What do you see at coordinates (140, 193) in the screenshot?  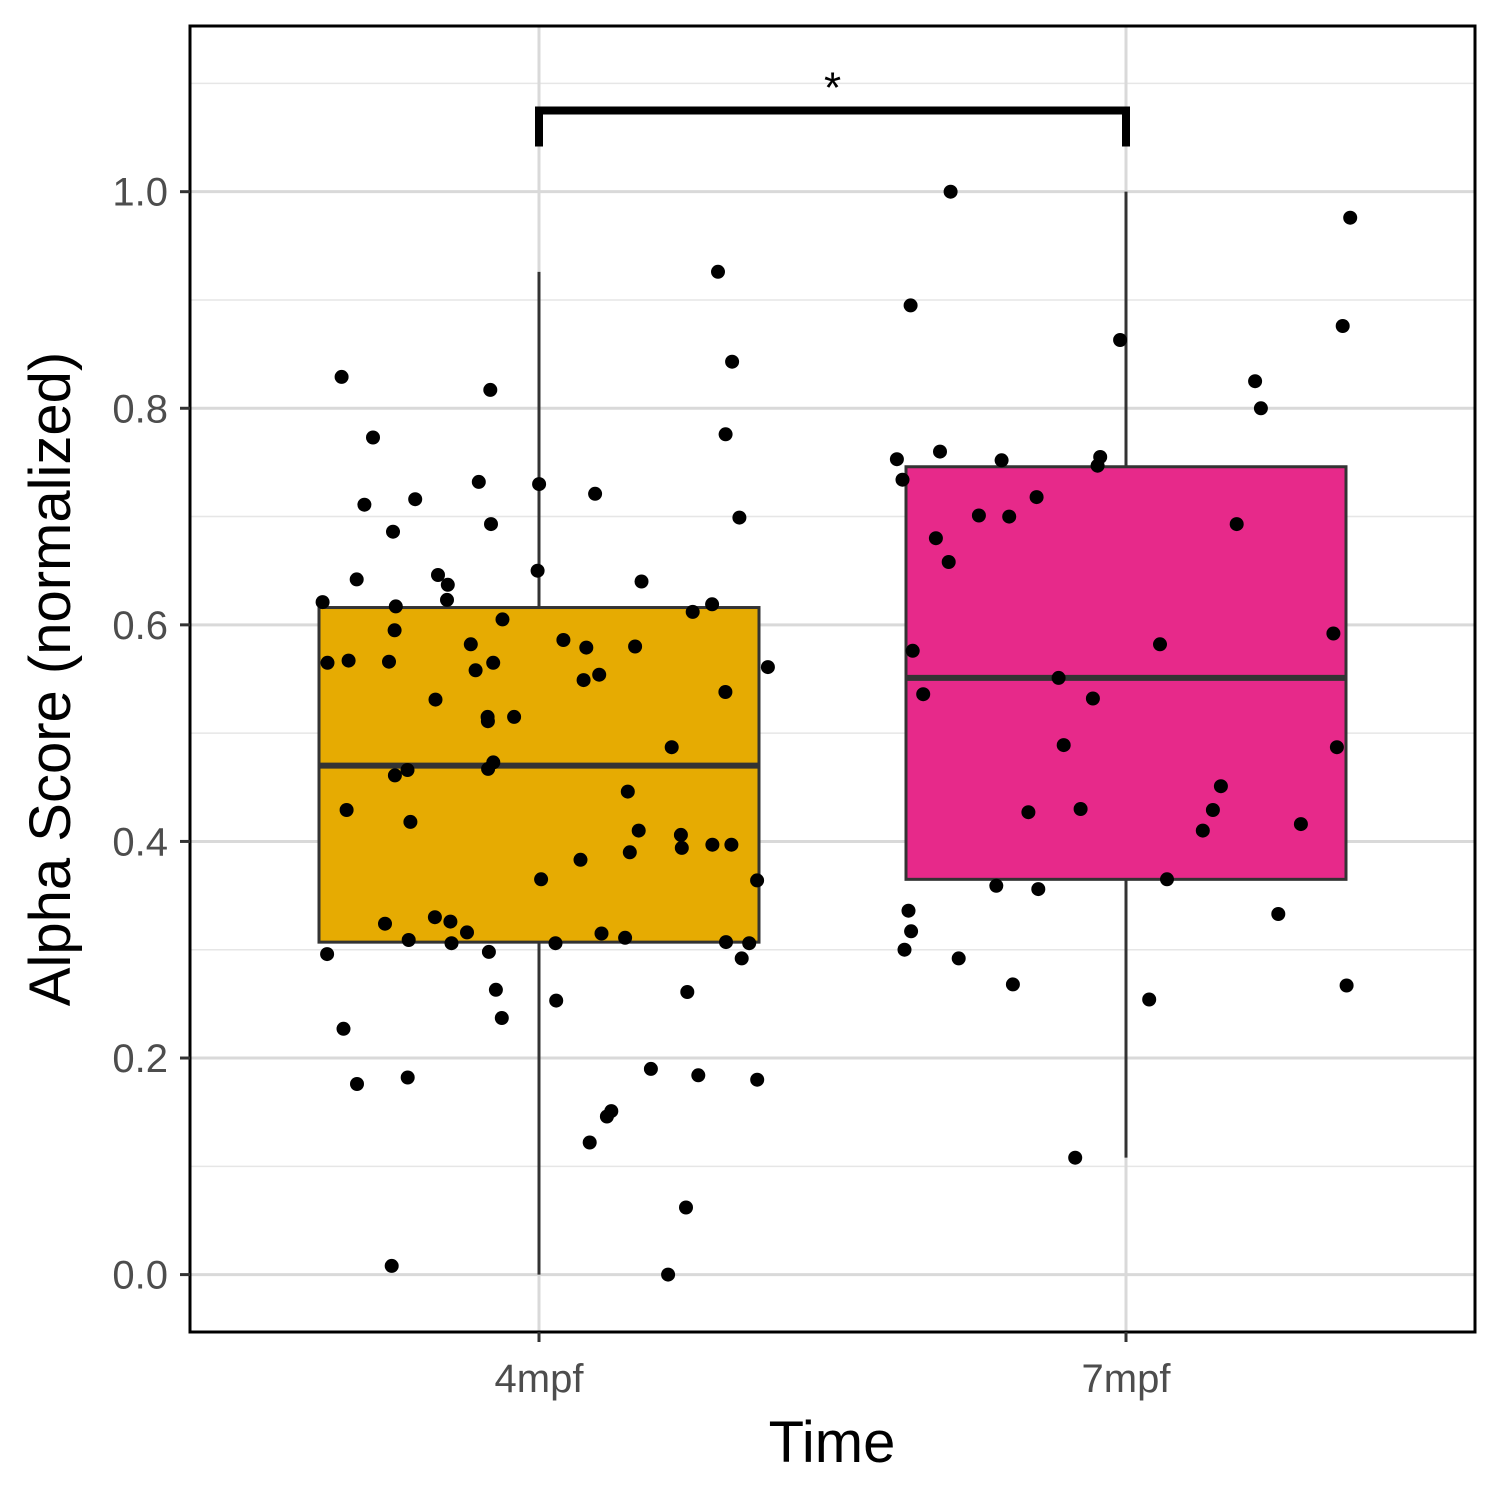 I see `y-tick-label: 1.0` at bounding box center [140, 193].